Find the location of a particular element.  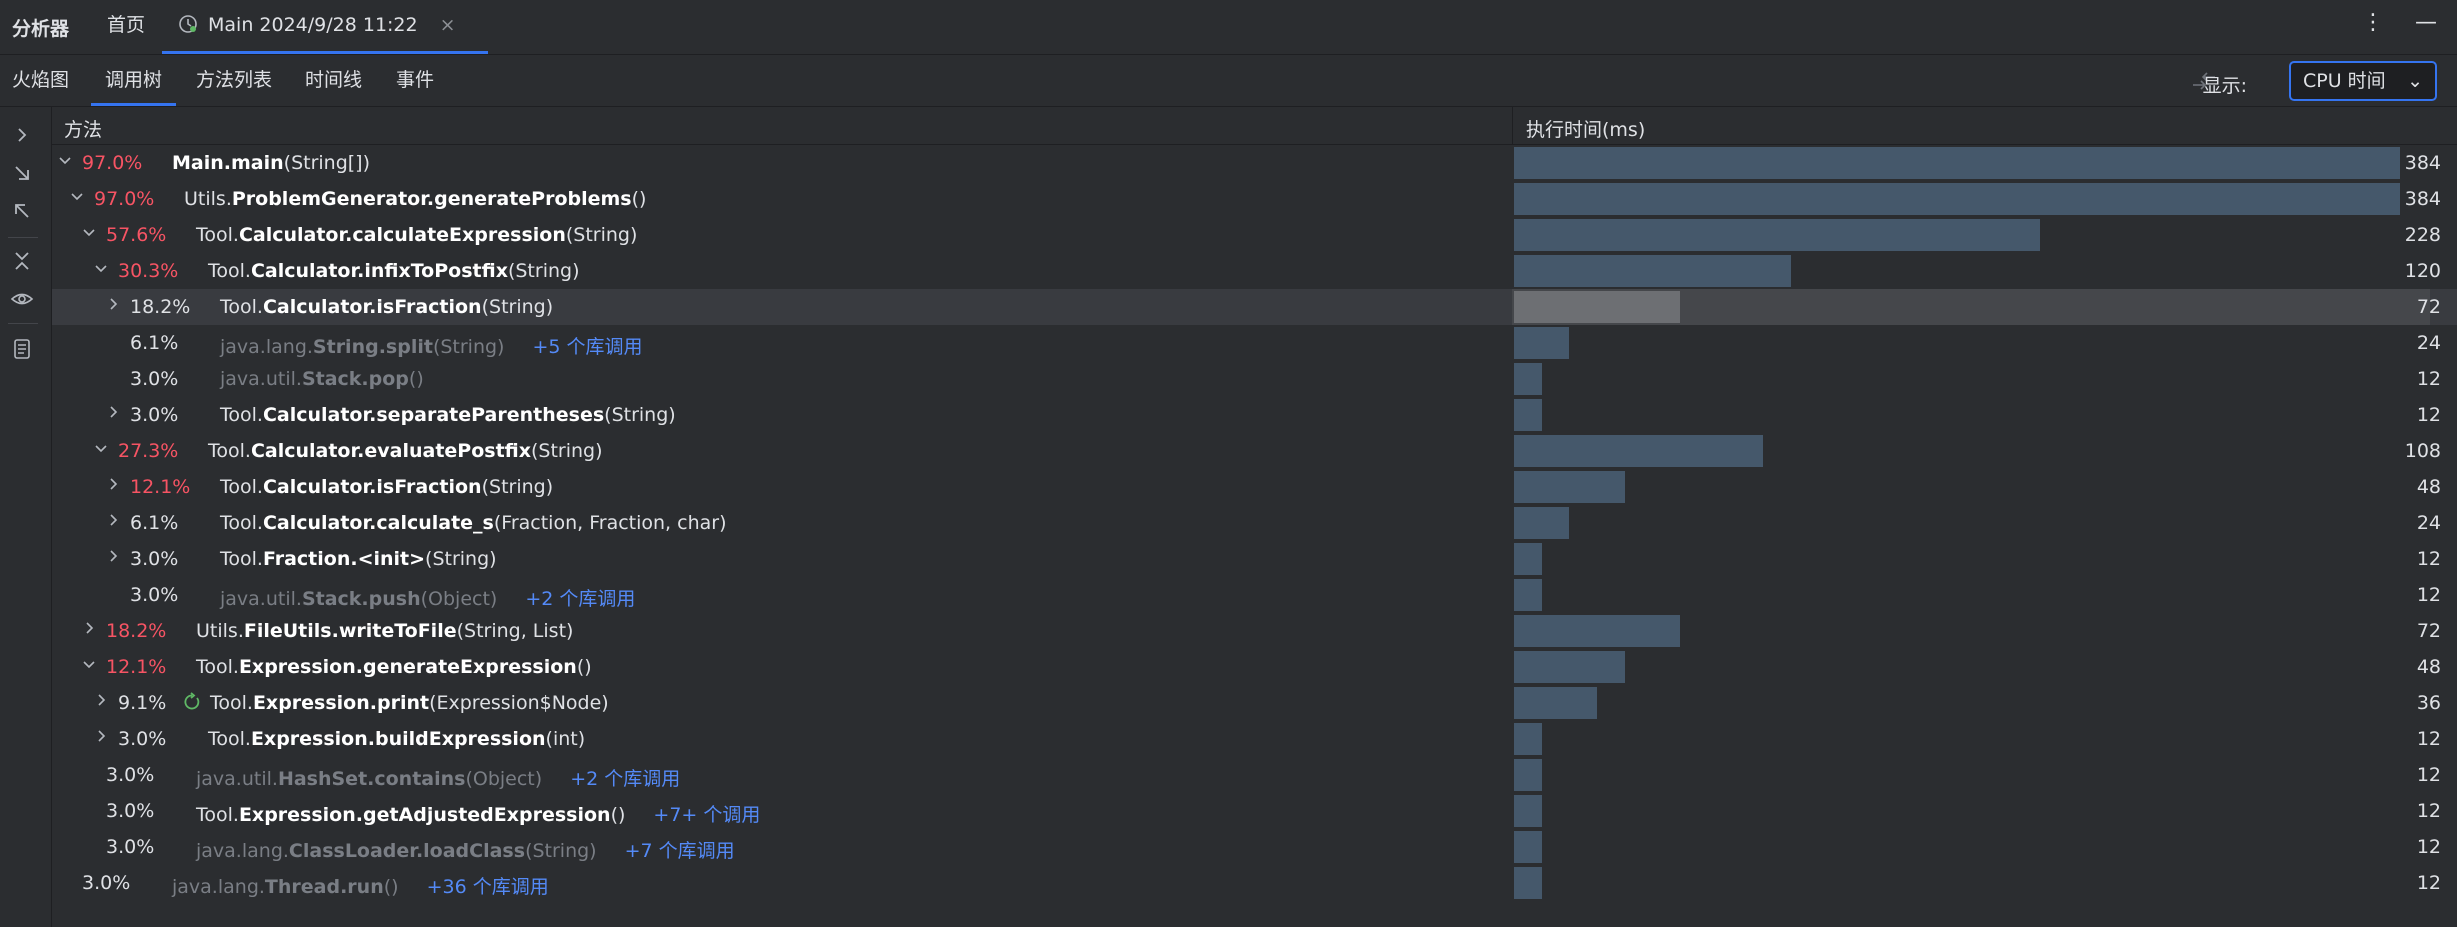

navigate-up-icon is located at coordinates (22, 211).